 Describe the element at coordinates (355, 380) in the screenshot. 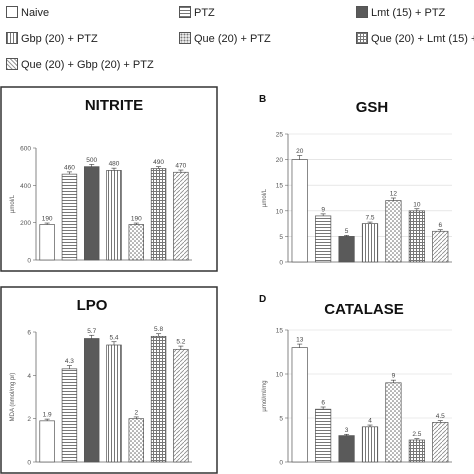

I see `chart-panel-catalase: CATALASE D 0 5 10 15 µmol/ml/mg 13 6 3 4 9 2.5 4.5` at that location.